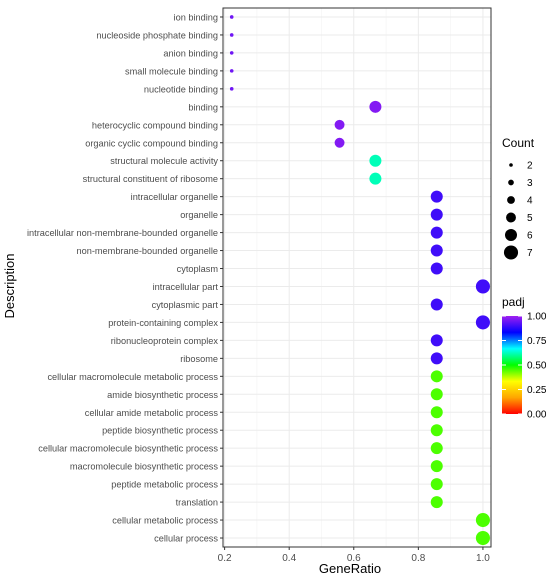  What do you see at coordinates (198, 269) in the screenshot?
I see `y-tick-label: cytoplasm` at bounding box center [198, 269].